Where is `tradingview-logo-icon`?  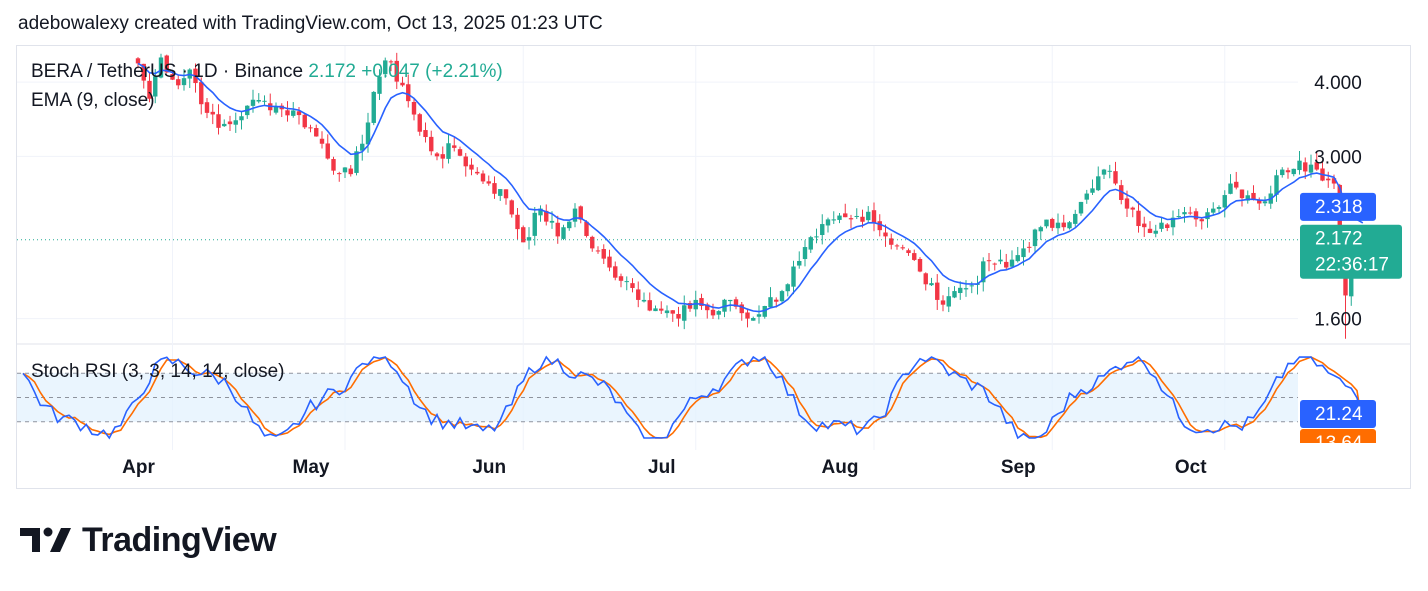 tradingview-logo-icon is located at coordinates (45, 539).